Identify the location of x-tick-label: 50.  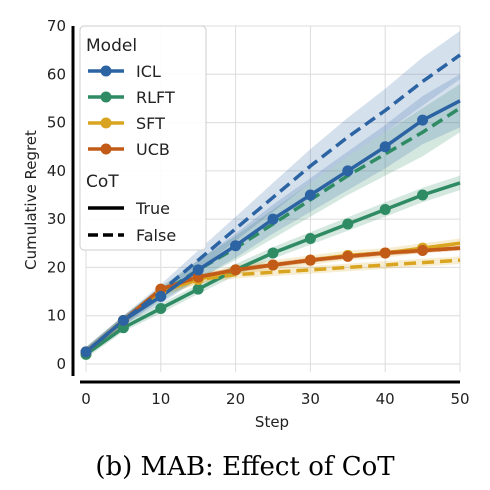
(459, 399).